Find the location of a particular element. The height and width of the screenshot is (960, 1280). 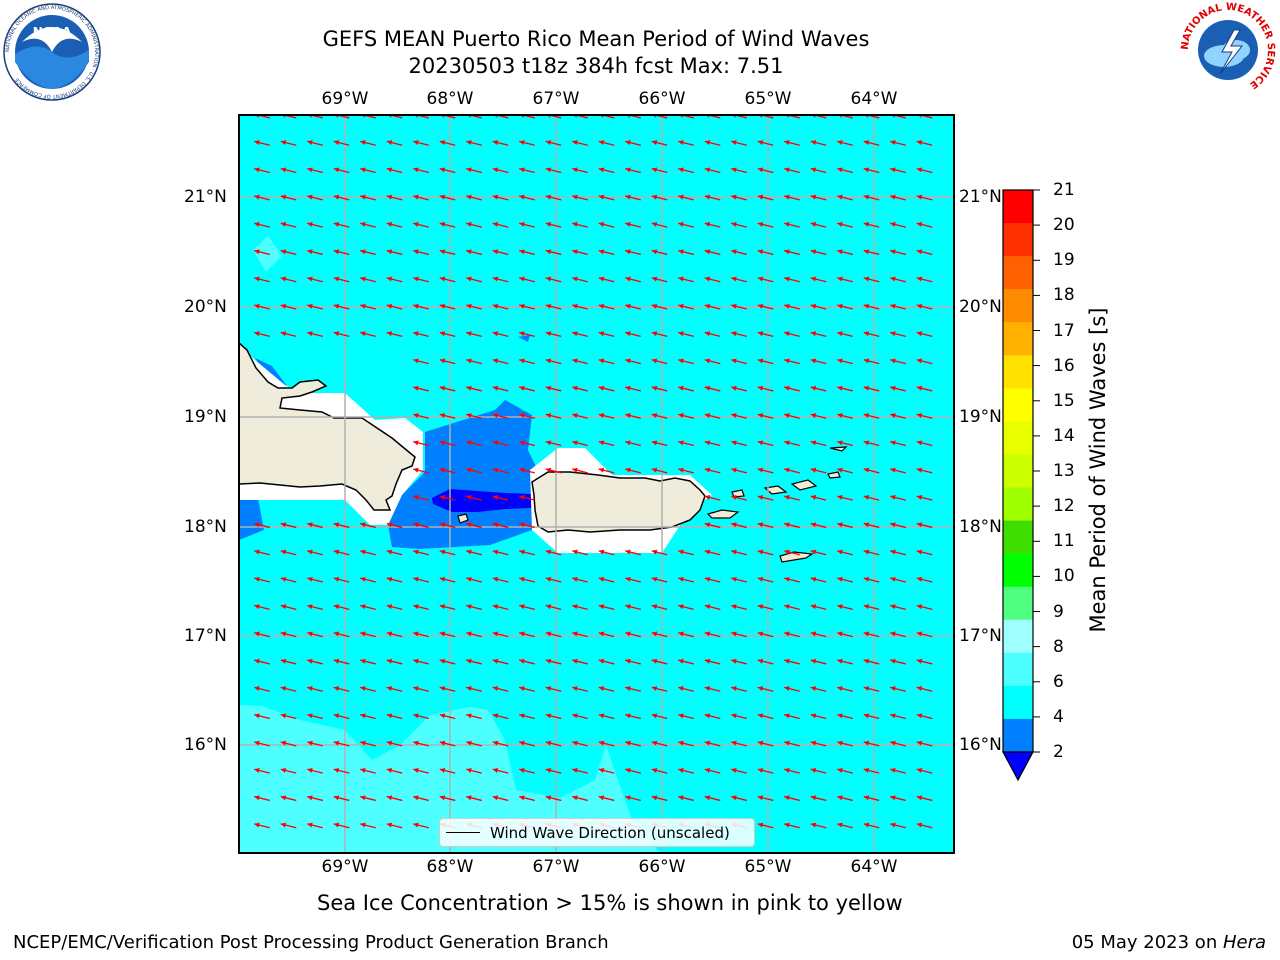

lat-label-left: 17°N is located at coordinates (205, 636).